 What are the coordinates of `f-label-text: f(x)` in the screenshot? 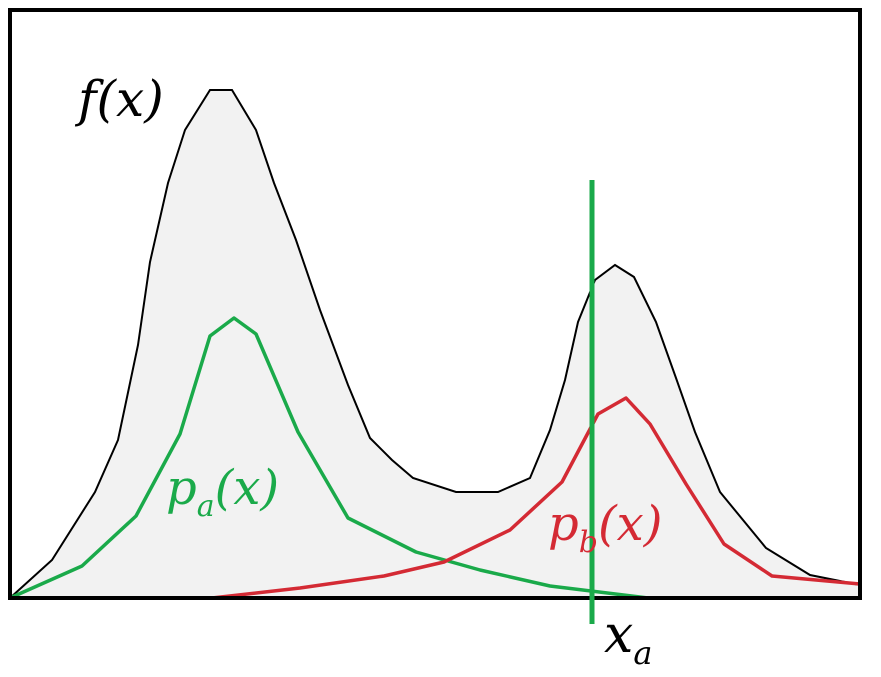 It's located at (119, 99).